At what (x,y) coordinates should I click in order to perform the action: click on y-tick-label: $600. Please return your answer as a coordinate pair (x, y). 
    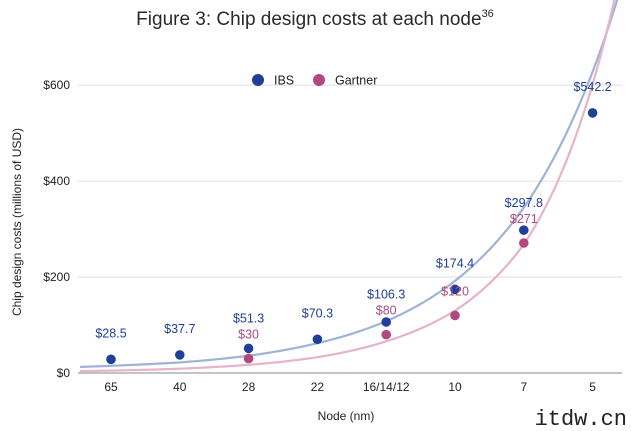
    Looking at the image, I should click on (56, 85).